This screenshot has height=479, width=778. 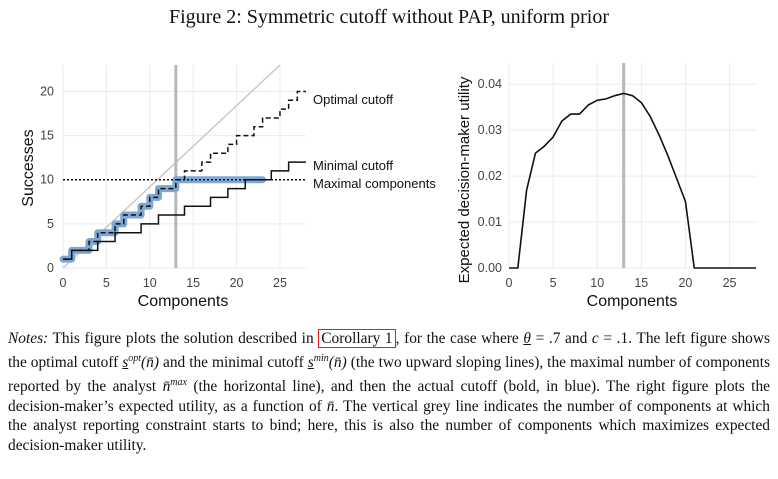 What do you see at coordinates (50, 268) in the screenshot?
I see `y-tick-label: 0` at bounding box center [50, 268].